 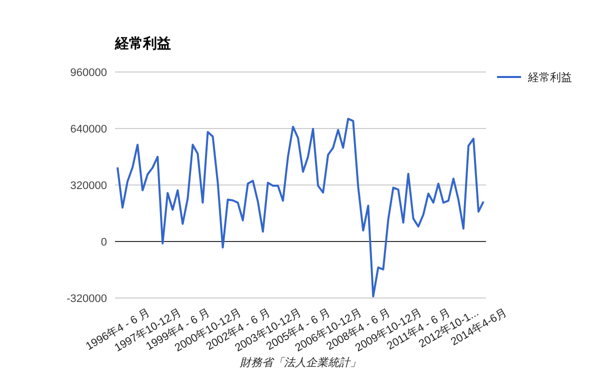 What do you see at coordinates (549, 77) in the screenshot?
I see `legend-label: 経常利益` at bounding box center [549, 77].